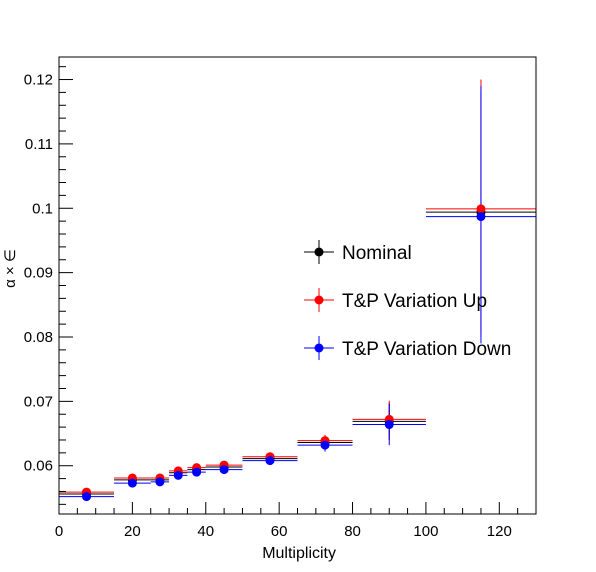 Image resolution: width=596 pixels, height=572 pixels. What do you see at coordinates (38, 466) in the screenshot?
I see `y-tick-label: 0.06` at bounding box center [38, 466].